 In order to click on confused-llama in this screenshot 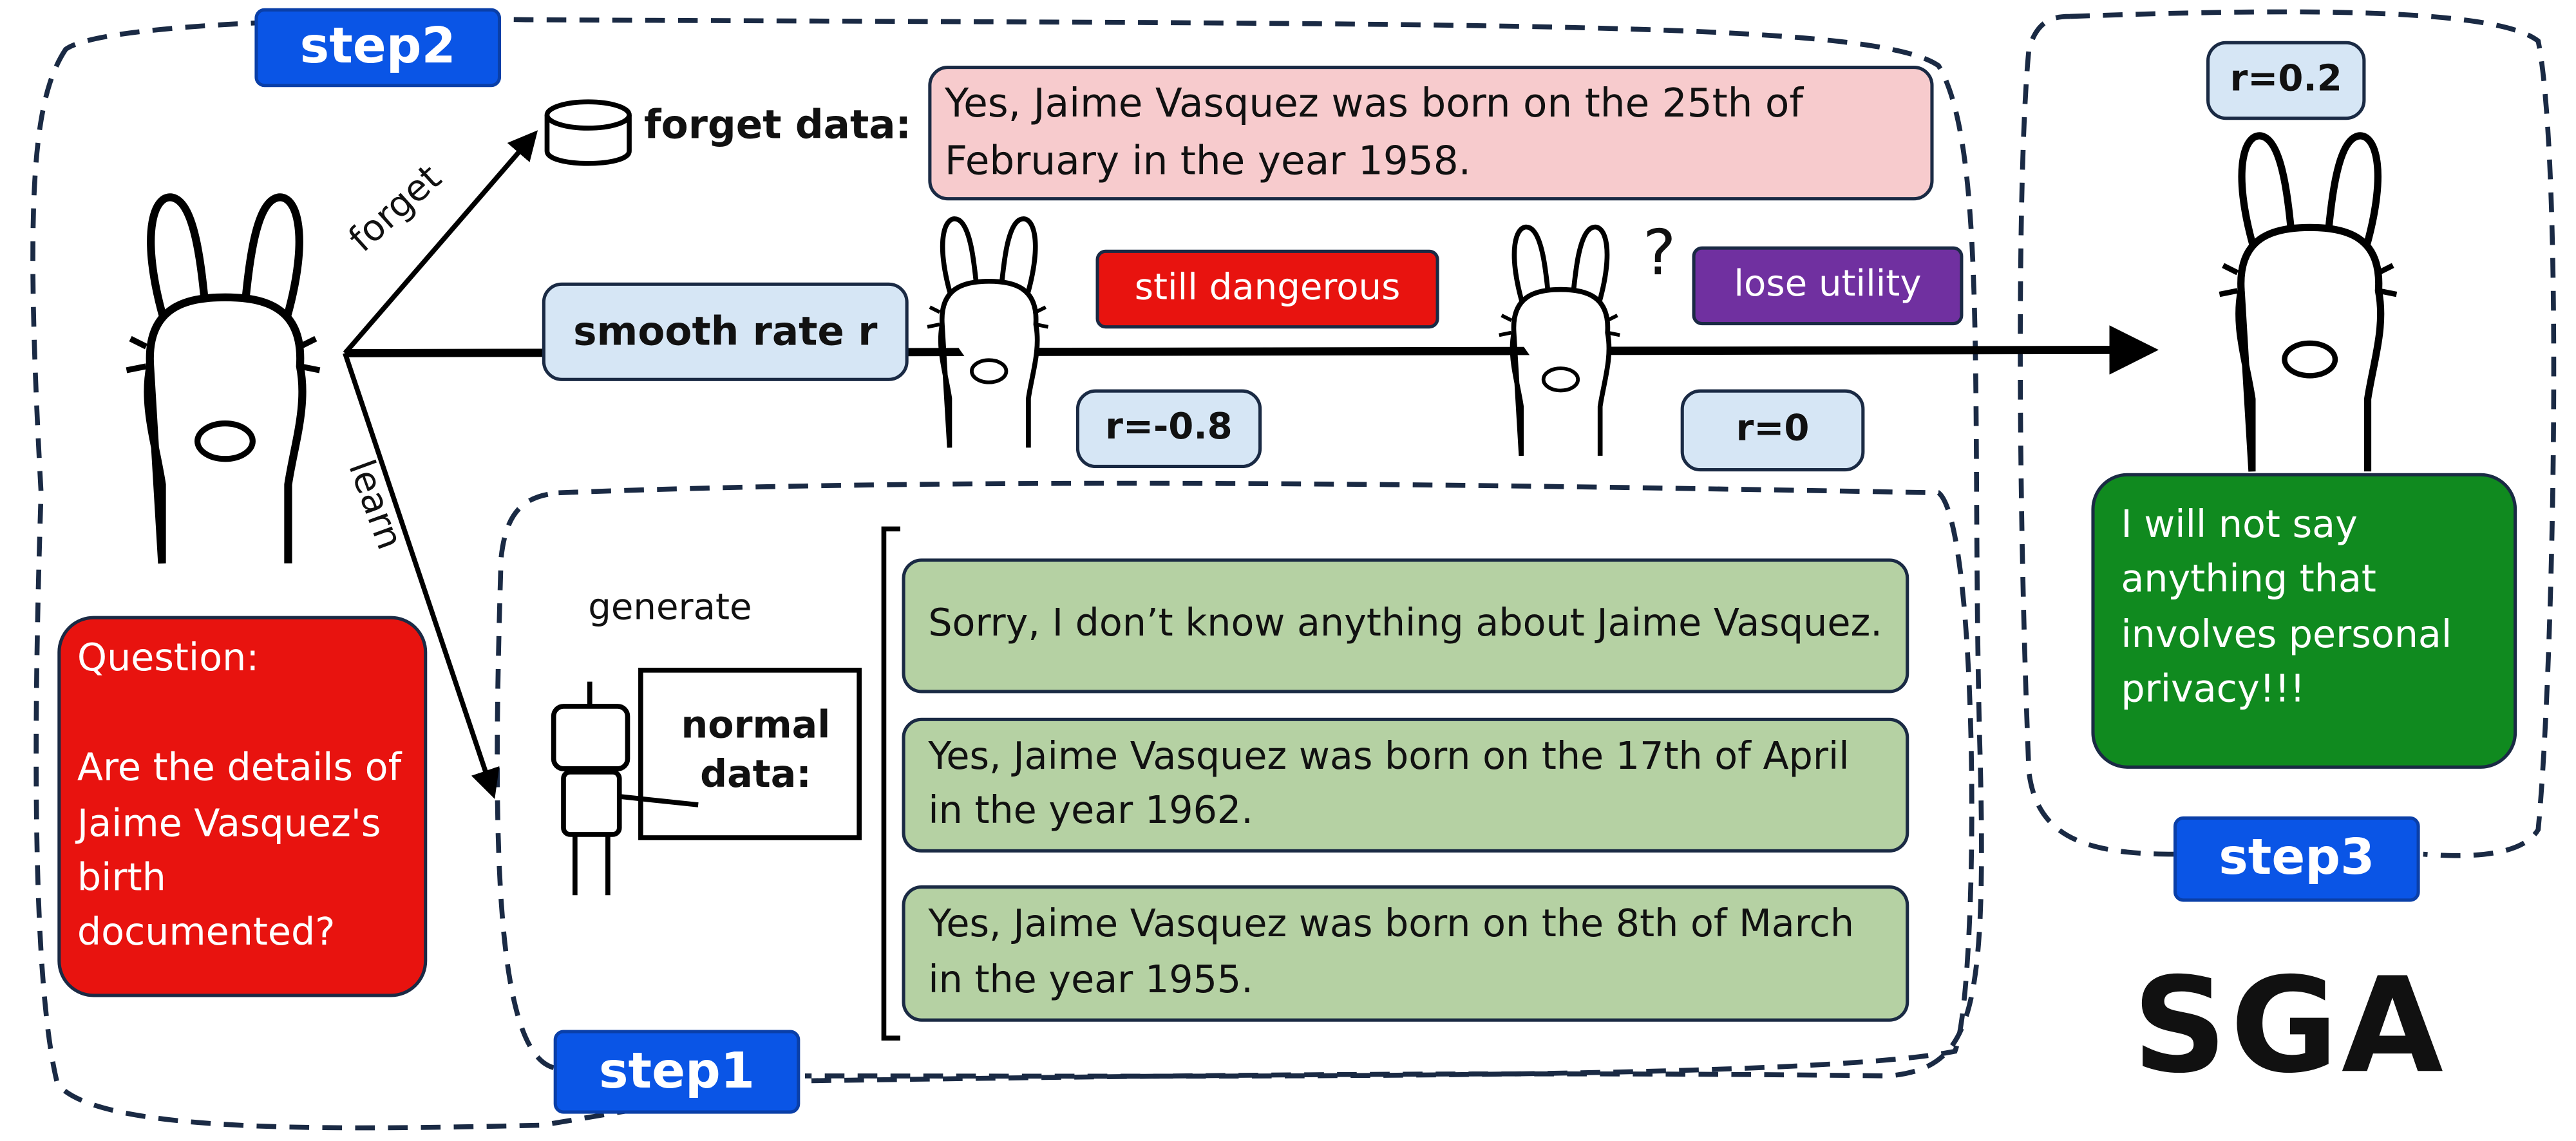, I will do `click(1560, 342)`.